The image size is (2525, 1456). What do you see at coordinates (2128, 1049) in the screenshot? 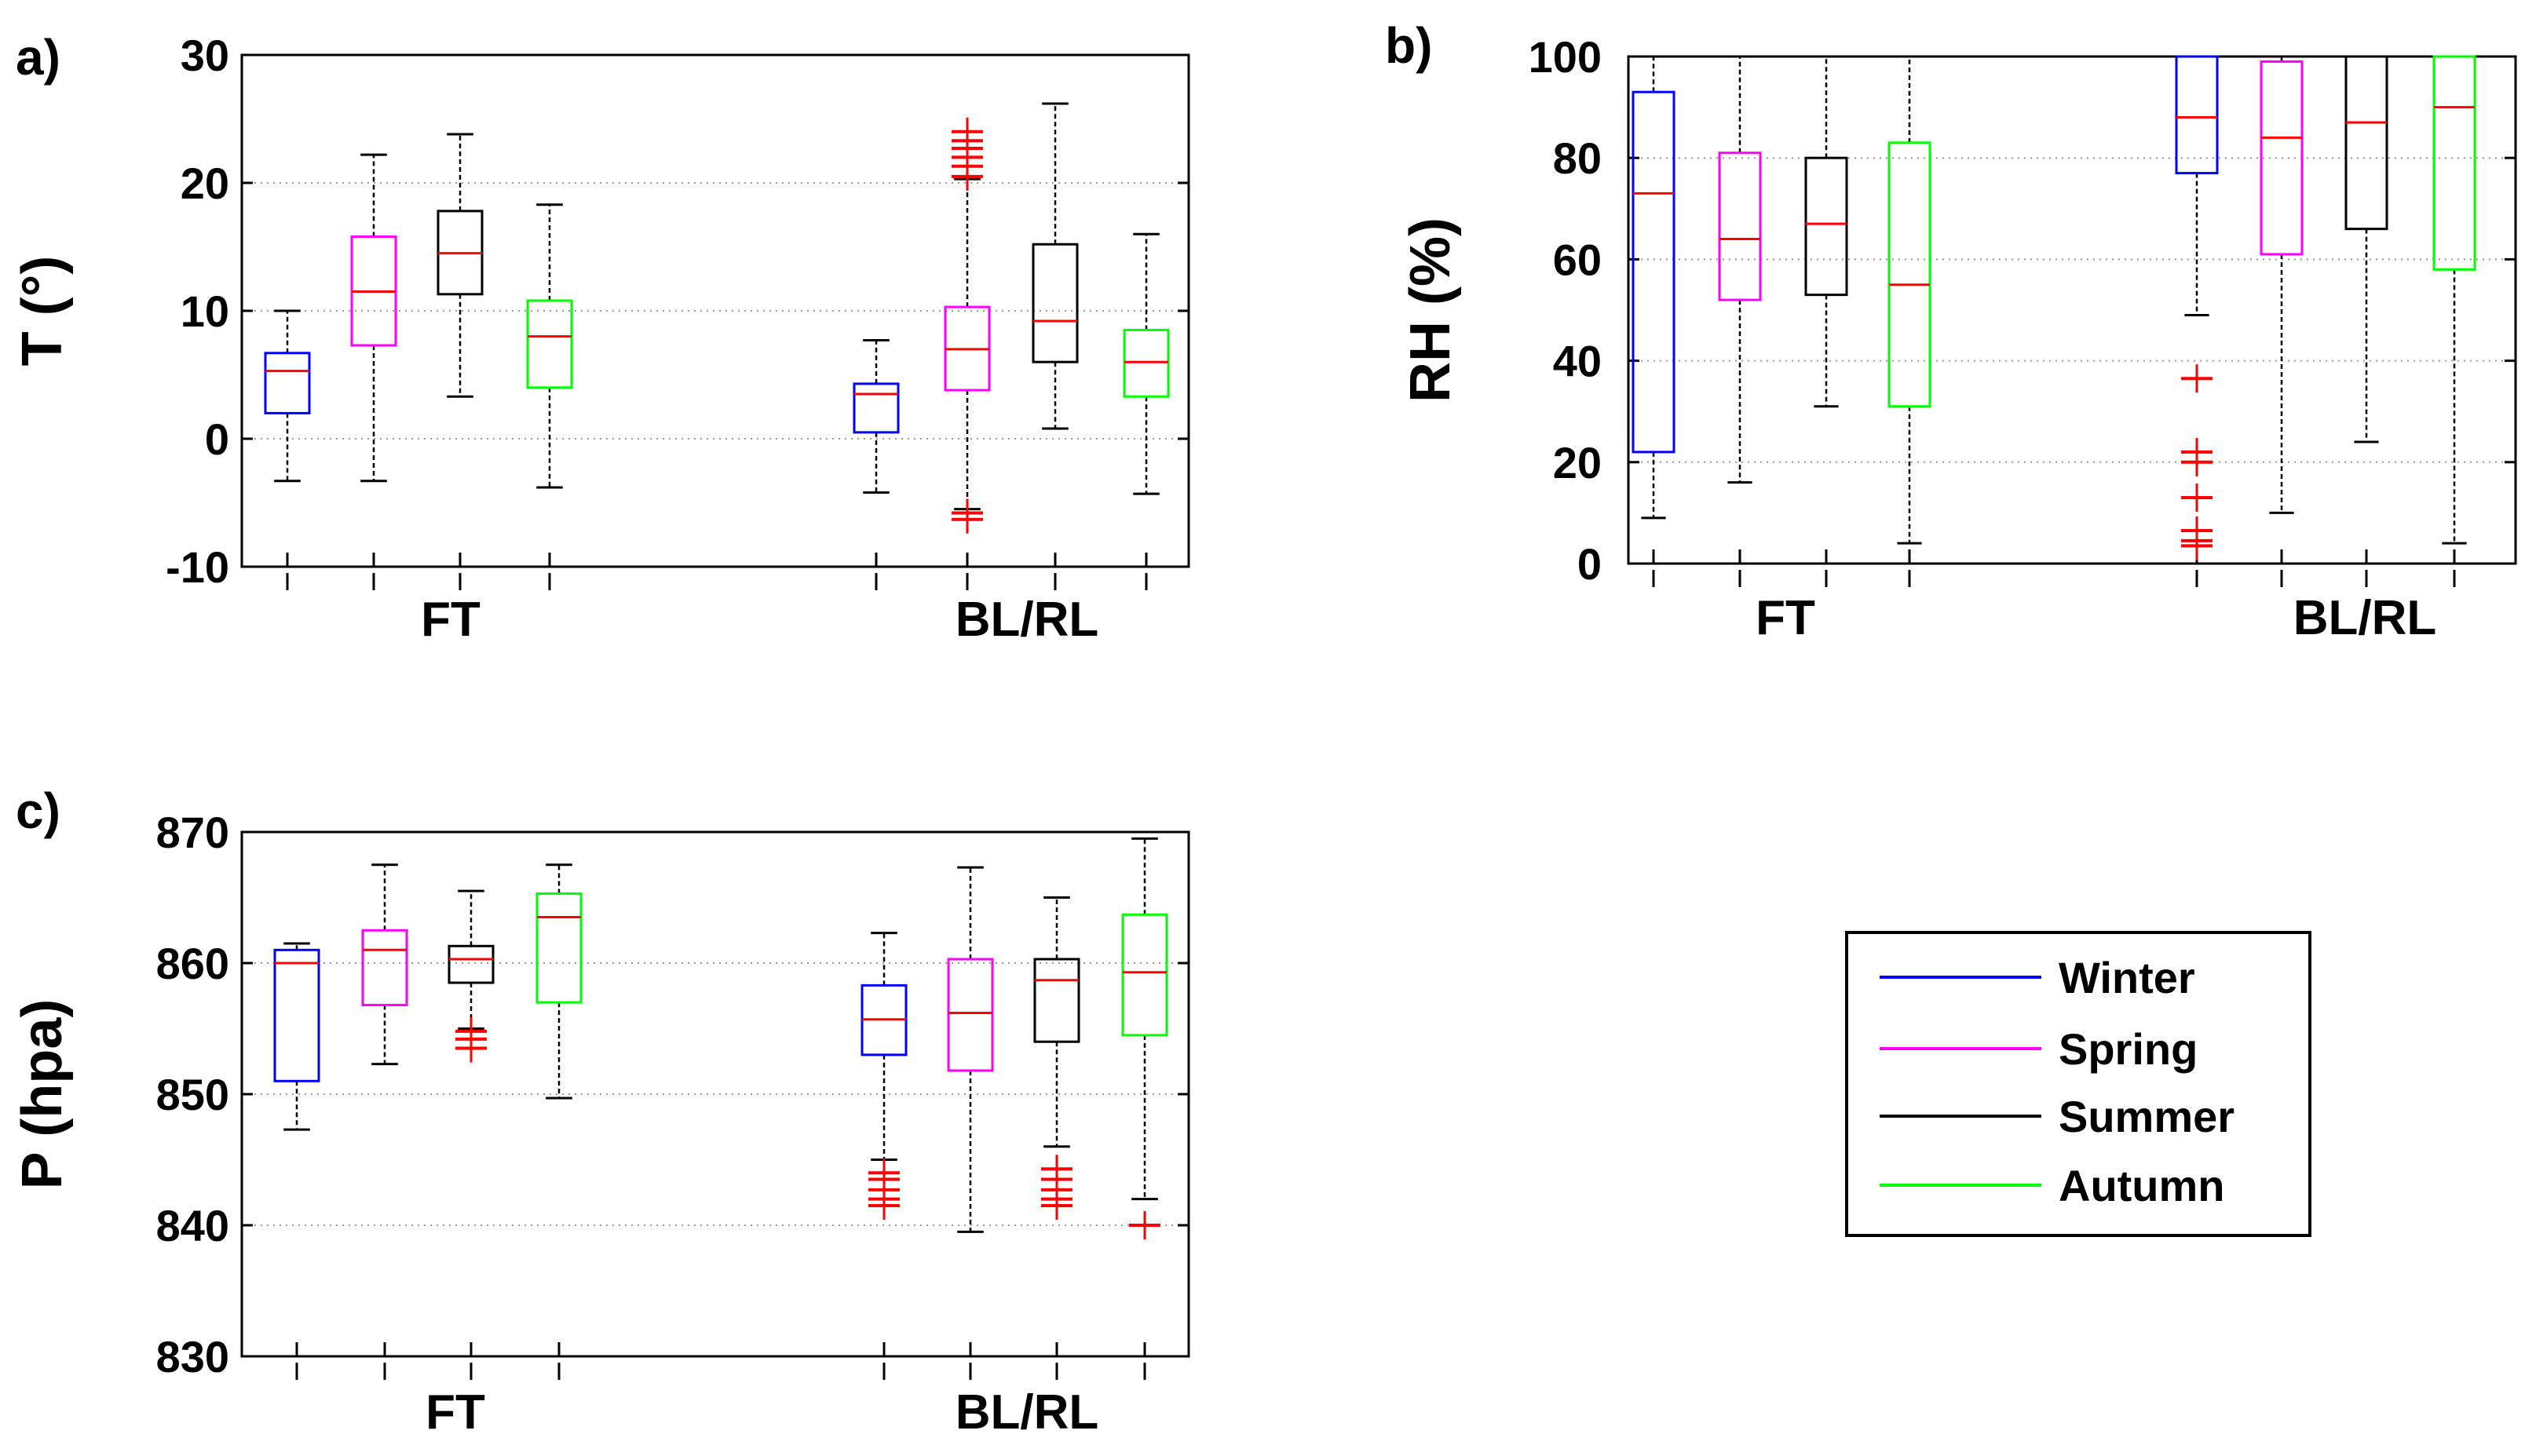
I see `legend-label: Spring` at bounding box center [2128, 1049].